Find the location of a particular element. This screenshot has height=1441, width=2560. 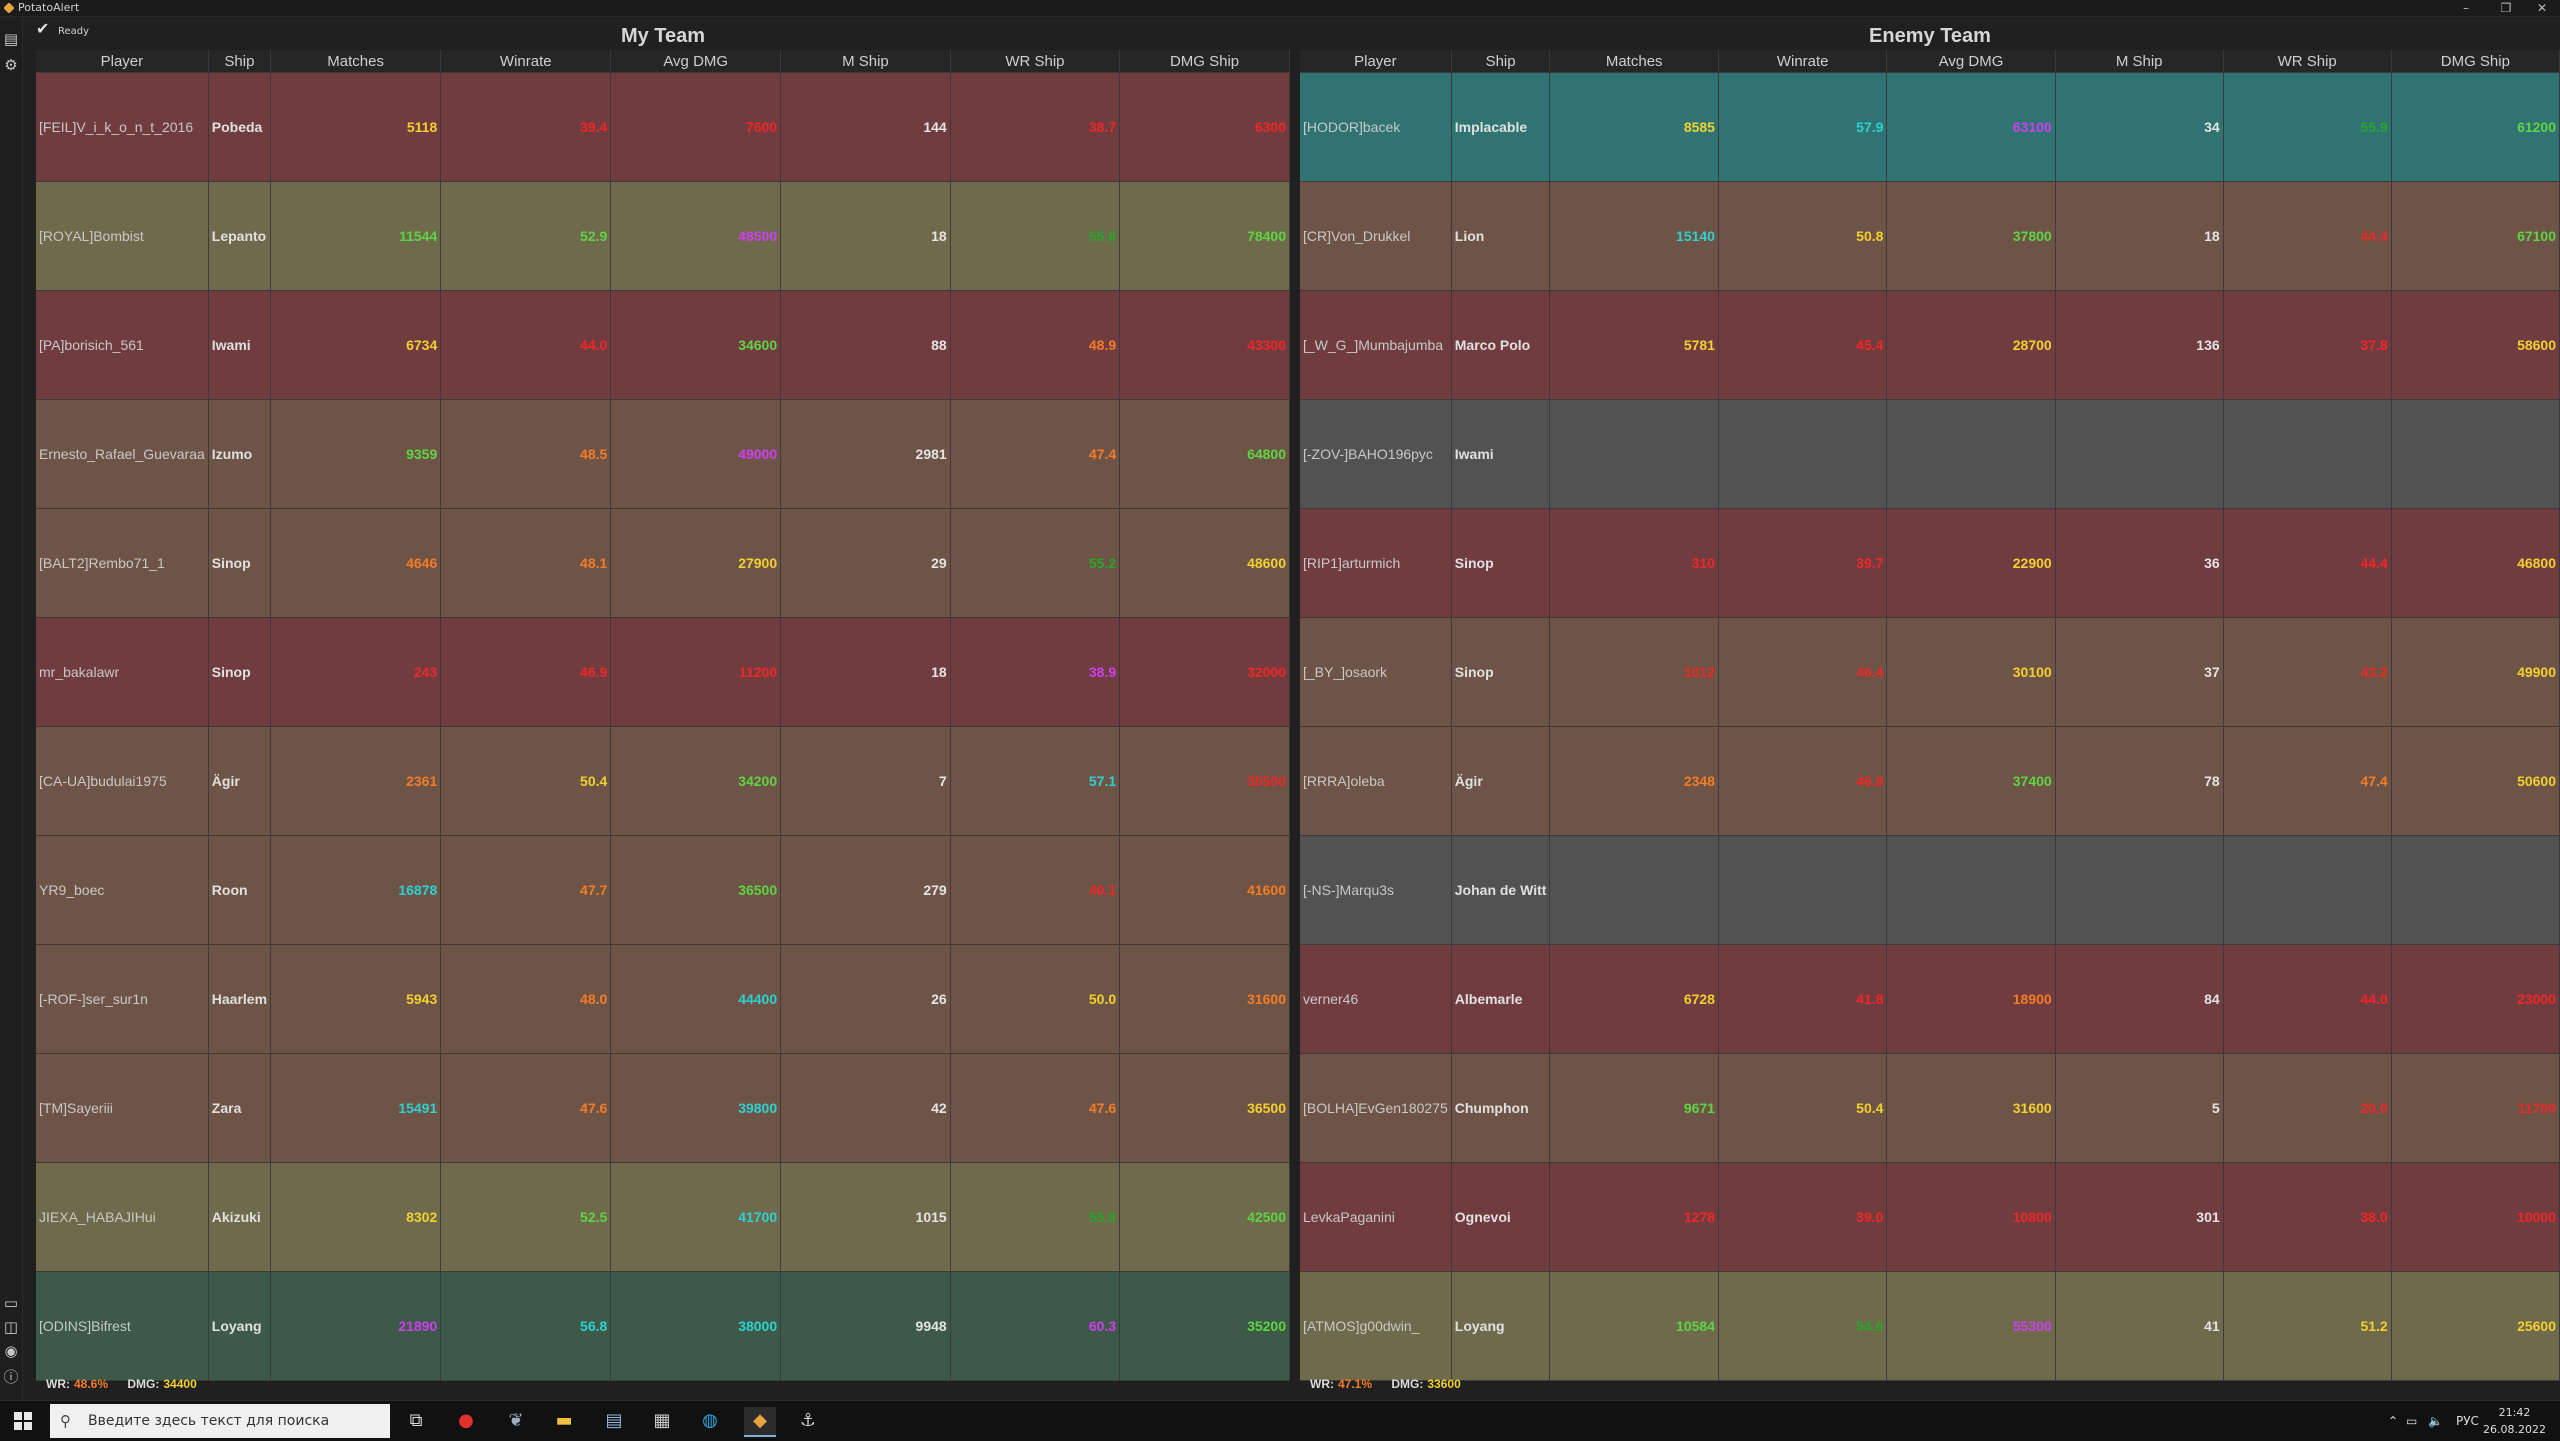

edge-browser-icon: ◍ is located at coordinates (710, 1420).